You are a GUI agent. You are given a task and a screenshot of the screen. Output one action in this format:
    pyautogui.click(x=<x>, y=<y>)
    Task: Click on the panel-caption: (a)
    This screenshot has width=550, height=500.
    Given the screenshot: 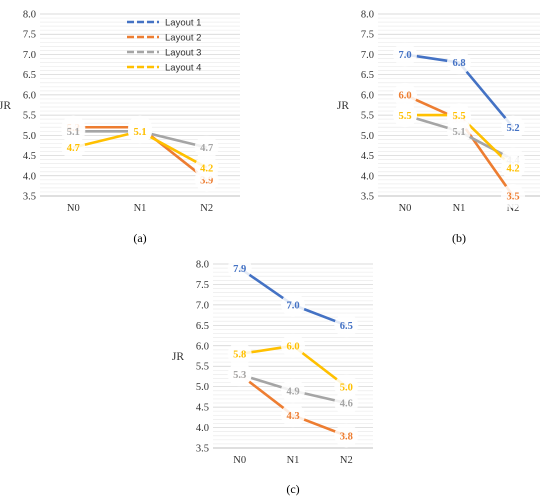 What is the action you would take?
    pyautogui.click(x=139, y=238)
    